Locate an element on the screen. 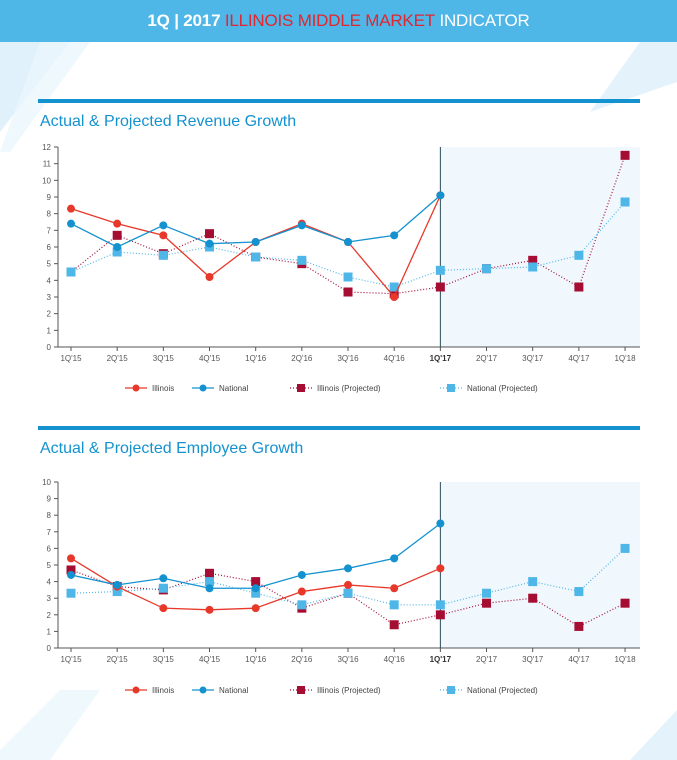 The image size is (677, 760). legend-label: National is located at coordinates (234, 388).